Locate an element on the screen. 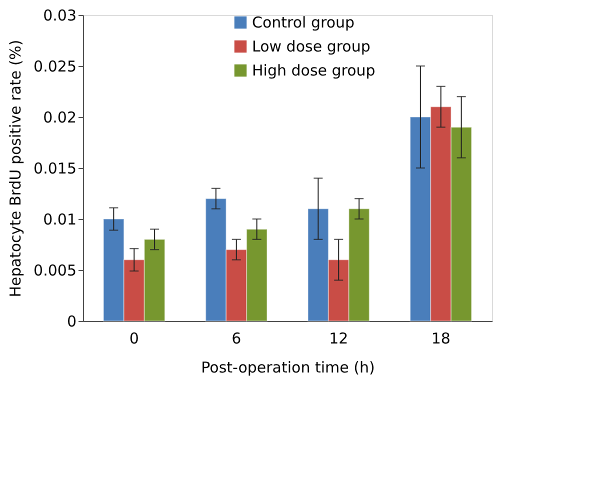 Image resolution: width=599 pixels, height=478 pixels. y-tick-label: 0.03 is located at coordinates (59, 15).